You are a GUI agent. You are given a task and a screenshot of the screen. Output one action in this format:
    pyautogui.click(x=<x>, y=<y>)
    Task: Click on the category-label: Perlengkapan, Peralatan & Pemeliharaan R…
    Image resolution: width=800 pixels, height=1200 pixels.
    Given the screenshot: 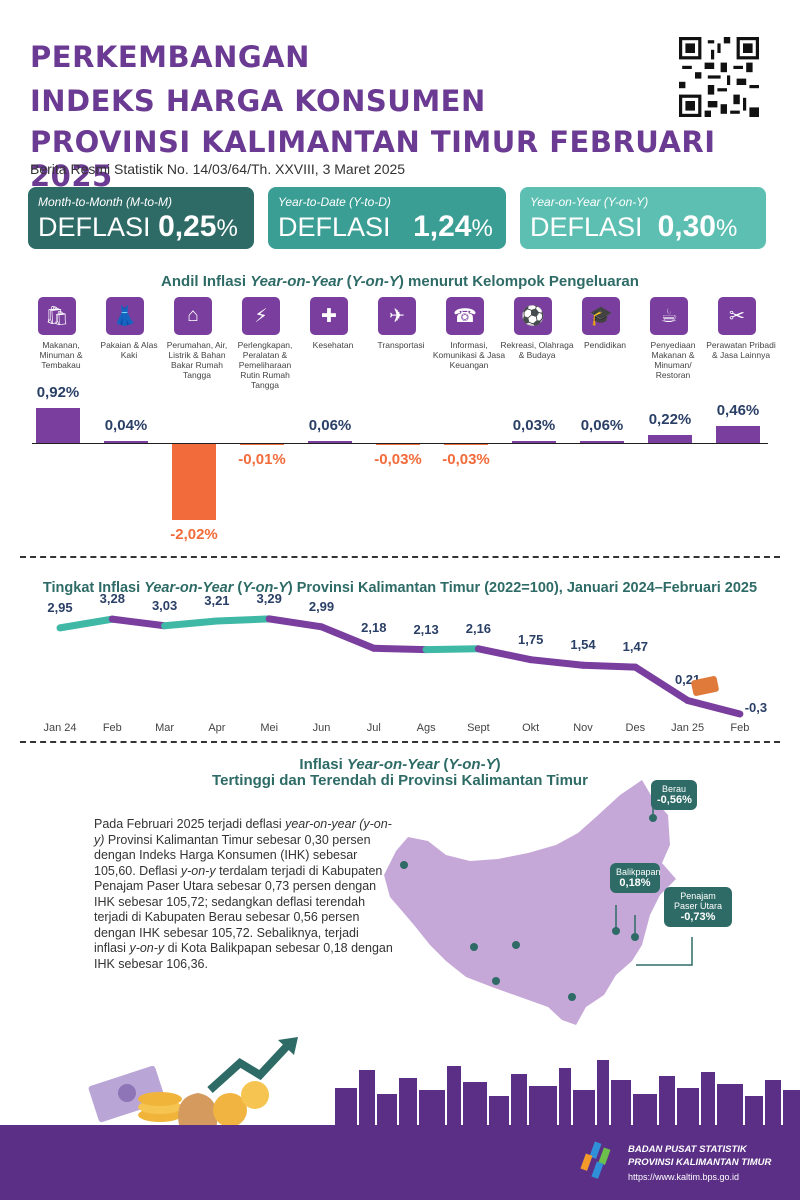 What is the action you would take?
    pyautogui.click(x=265, y=365)
    